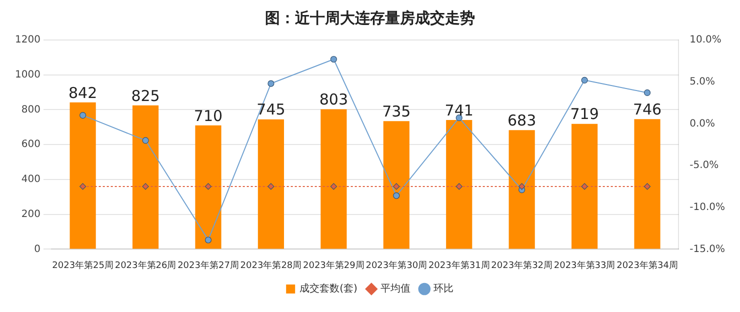 The width and height of the screenshot is (740, 312). What do you see at coordinates (83, 93) in the screenshot?
I see `data-label: 842` at bounding box center [83, 93].